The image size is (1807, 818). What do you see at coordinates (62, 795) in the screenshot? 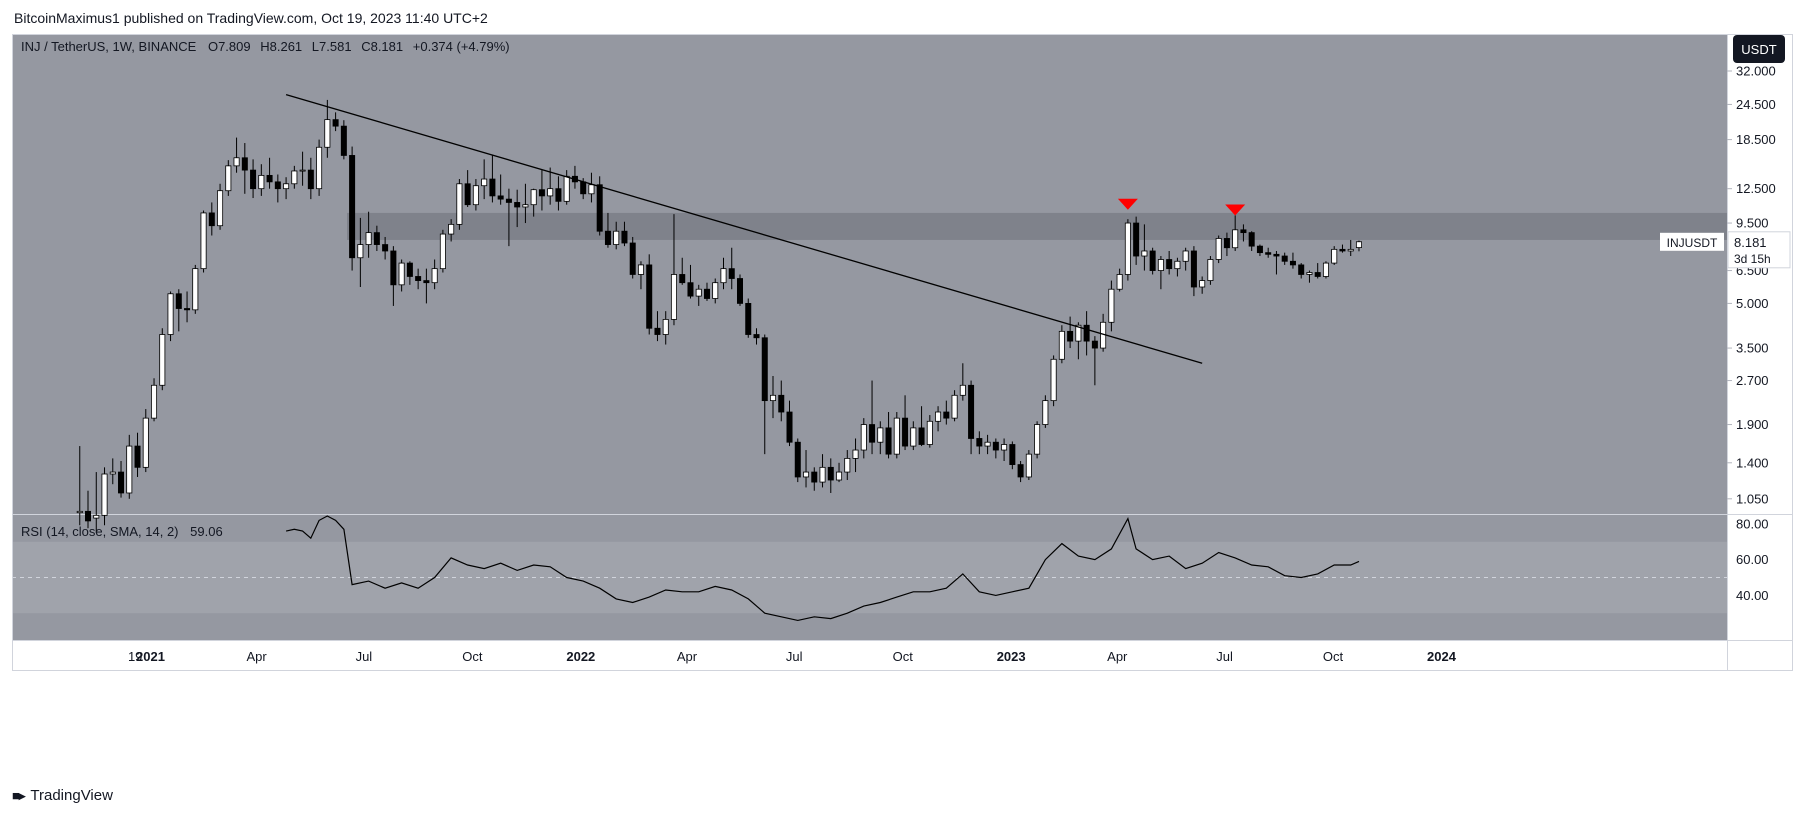
I see `tradingview-brand: ■▸ TradingView` at bounding box center [62, 795].